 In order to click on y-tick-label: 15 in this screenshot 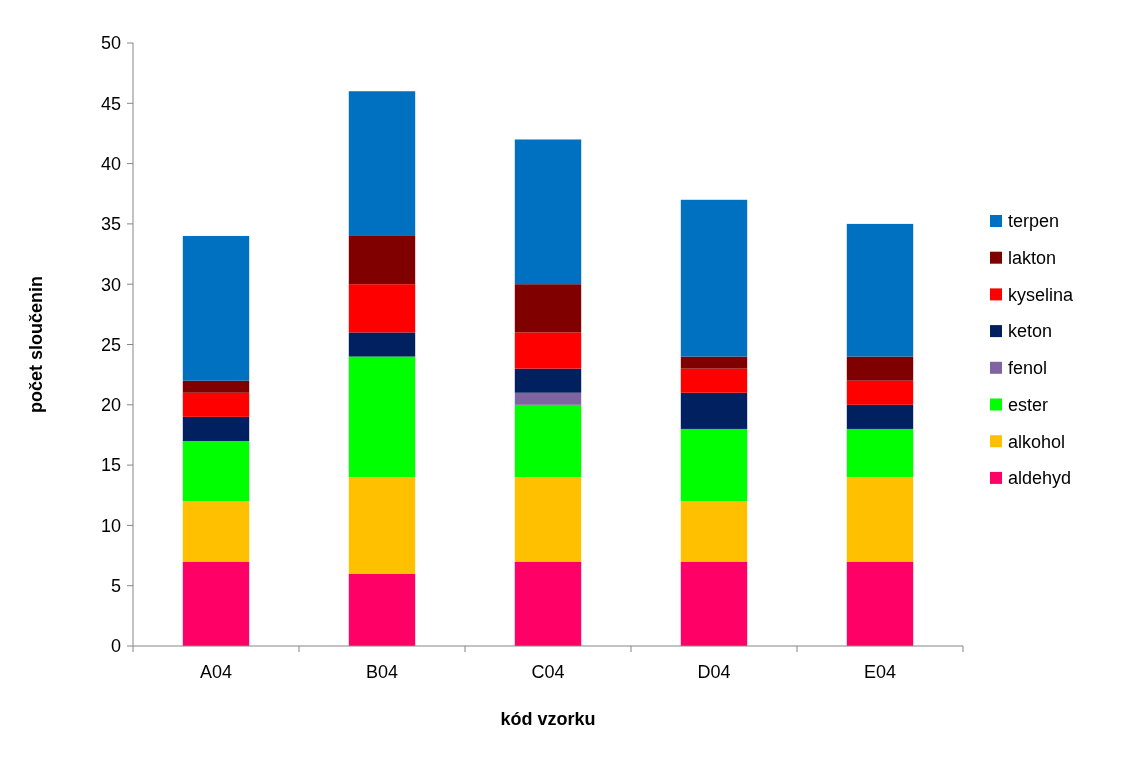, I will do `click(110, 465)`.